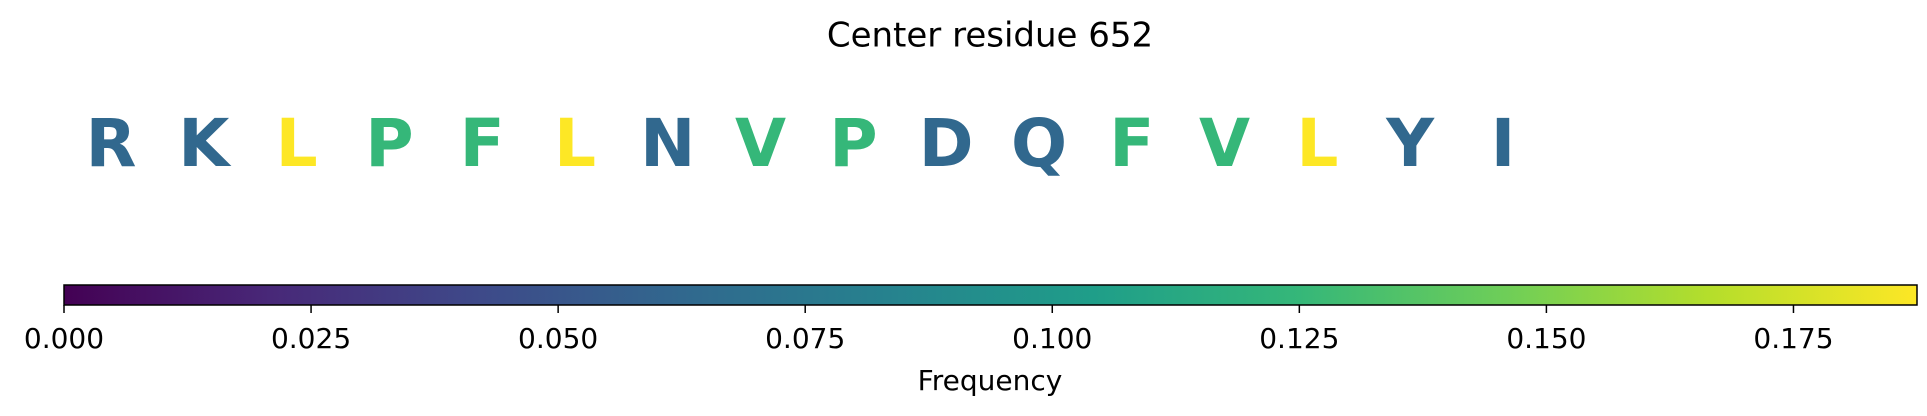 This screenshot has width=1927, height=416. I want to click on x-tick-label: 0.050, so click(558, 338).